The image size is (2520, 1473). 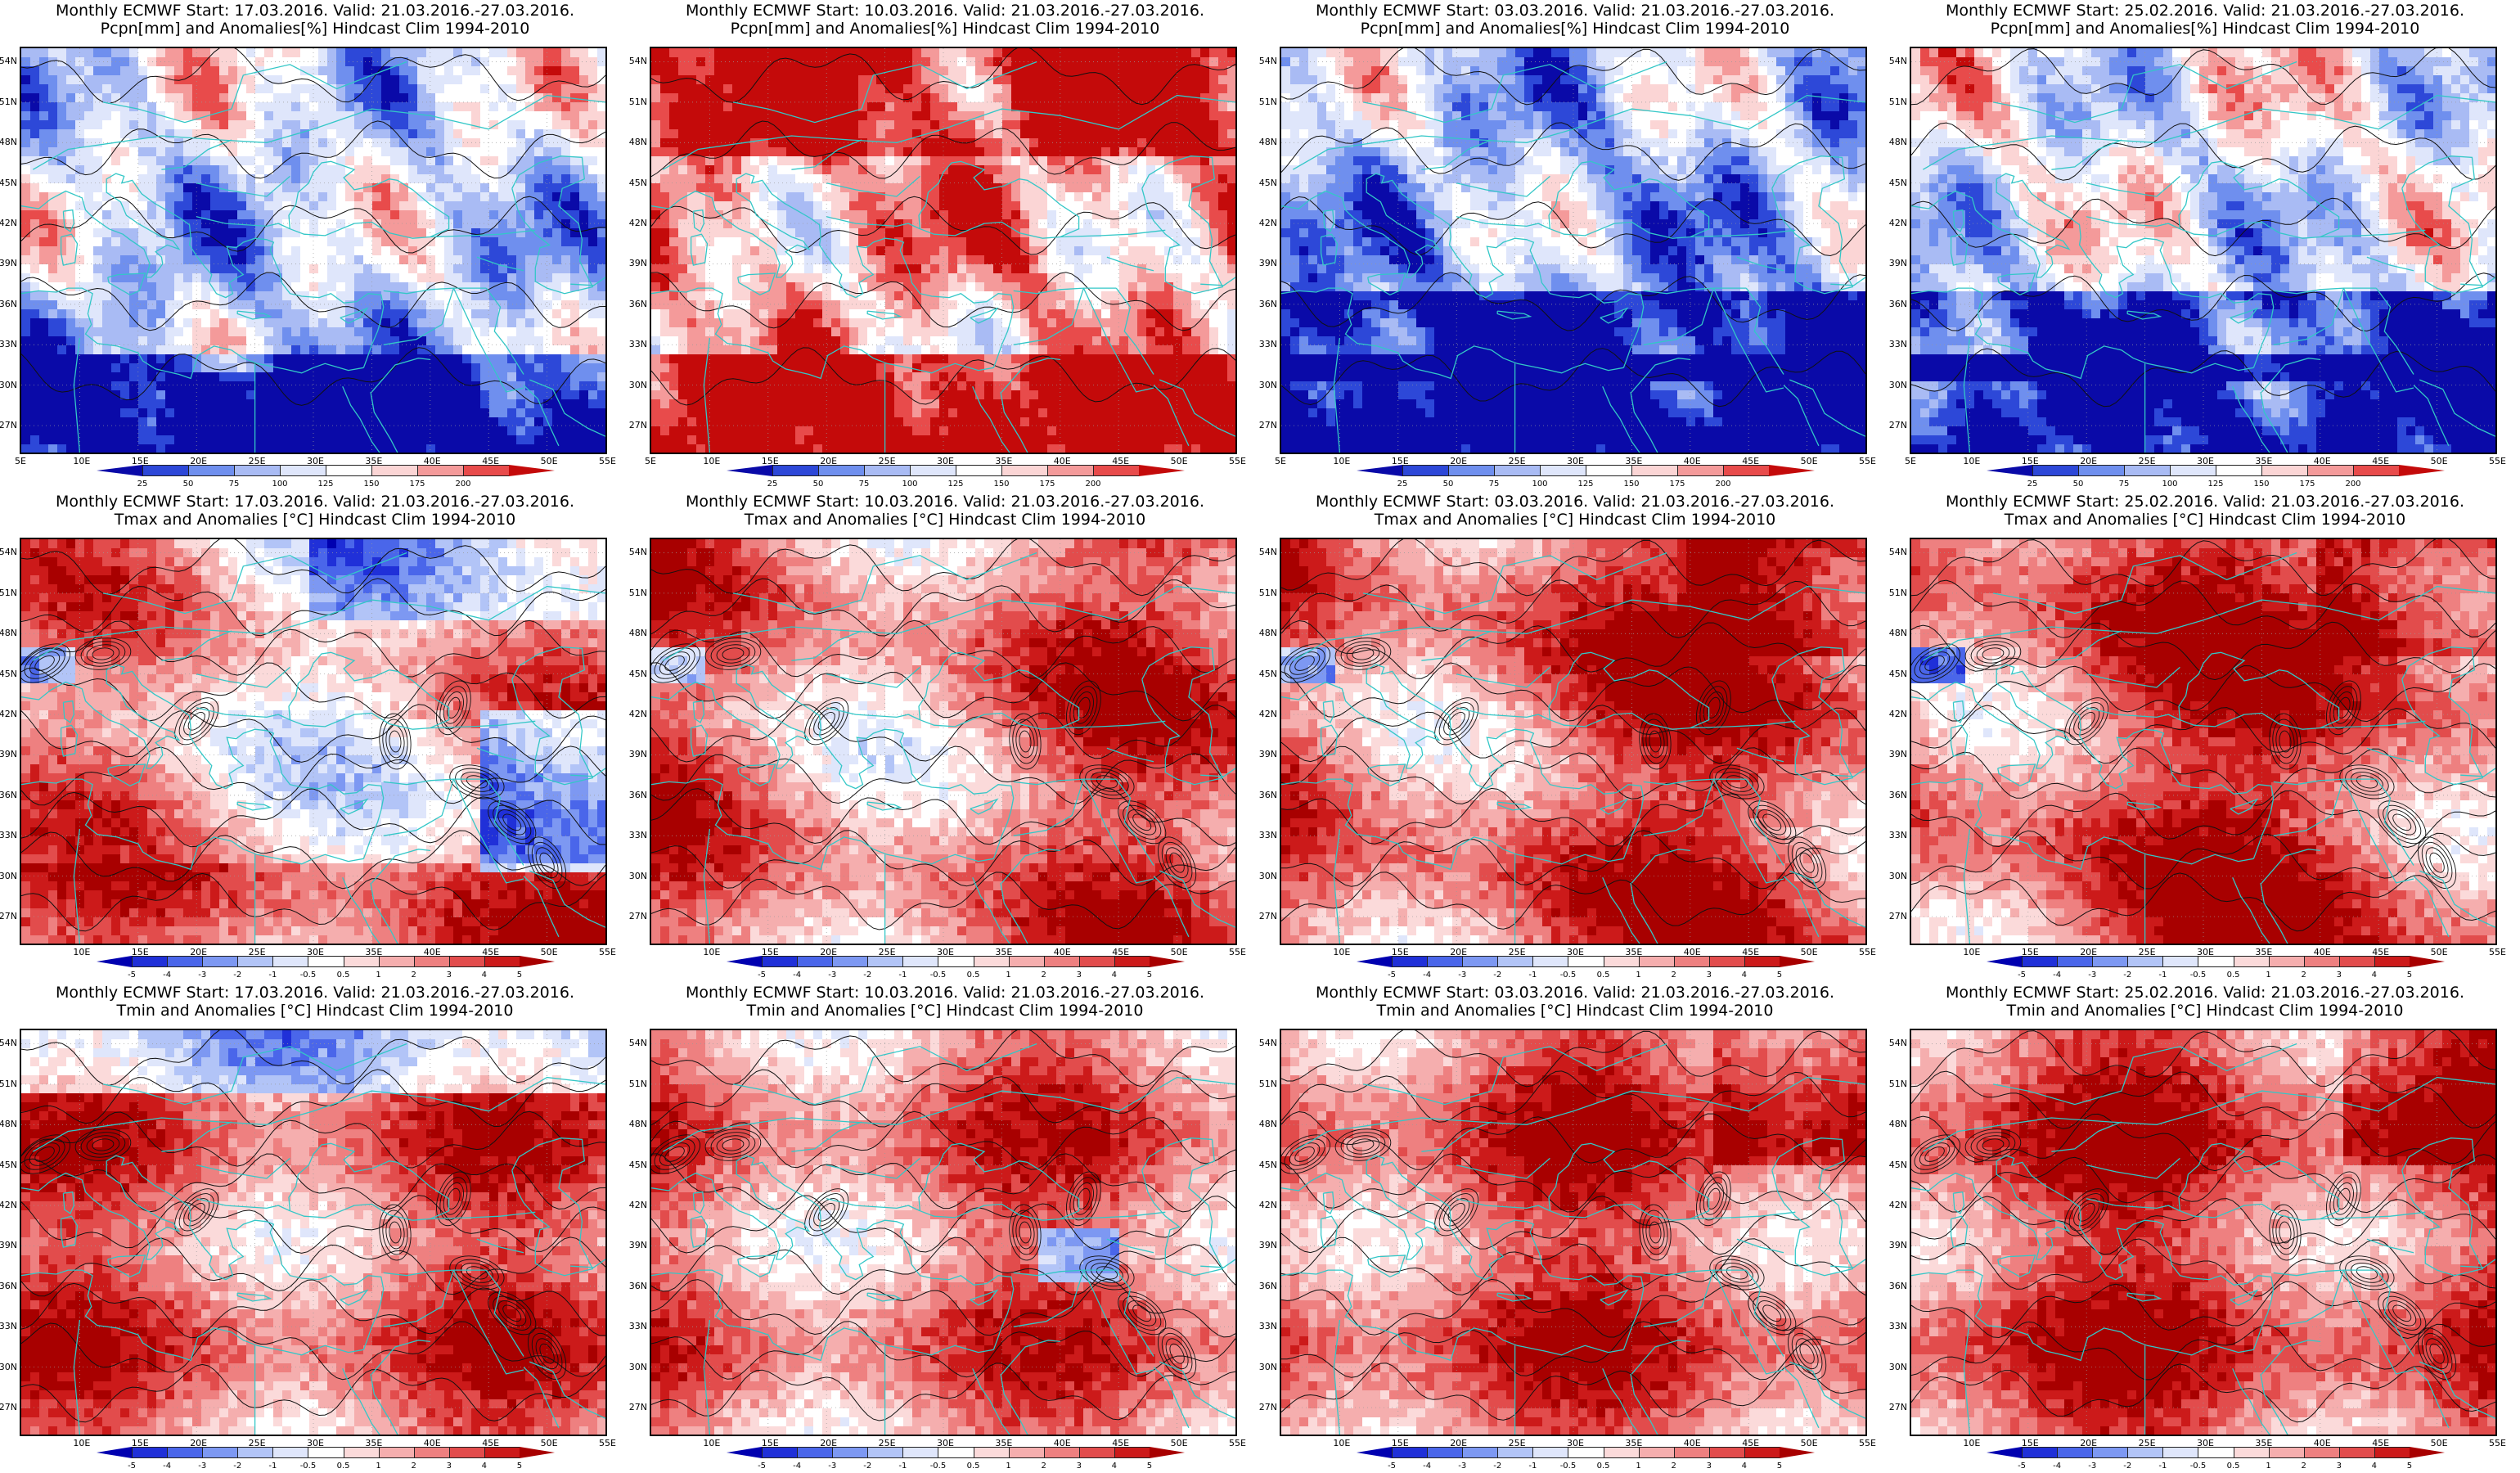 What do you see at coordinates (1897, 263) in the screenshot?
I see `latitude-tick-label: 39N` at bounding box center [1897, 263].